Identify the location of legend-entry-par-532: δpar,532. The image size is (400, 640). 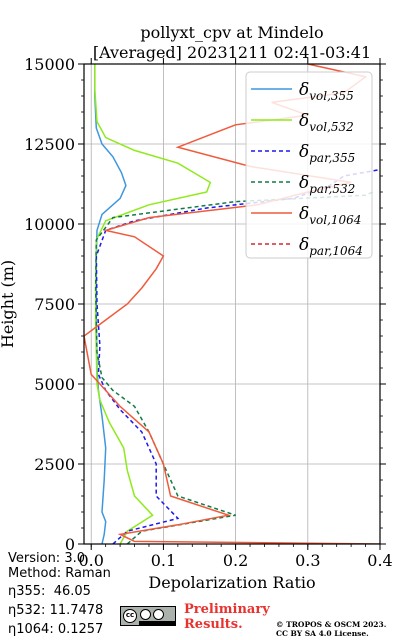
(327, 184).